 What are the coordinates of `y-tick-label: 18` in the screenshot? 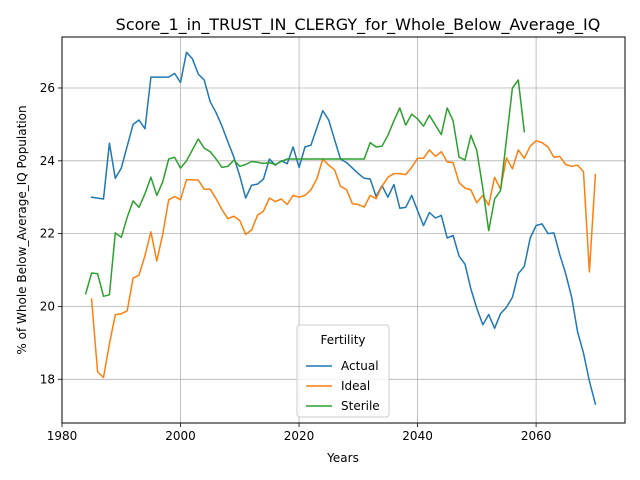 It's located at (47, 379).